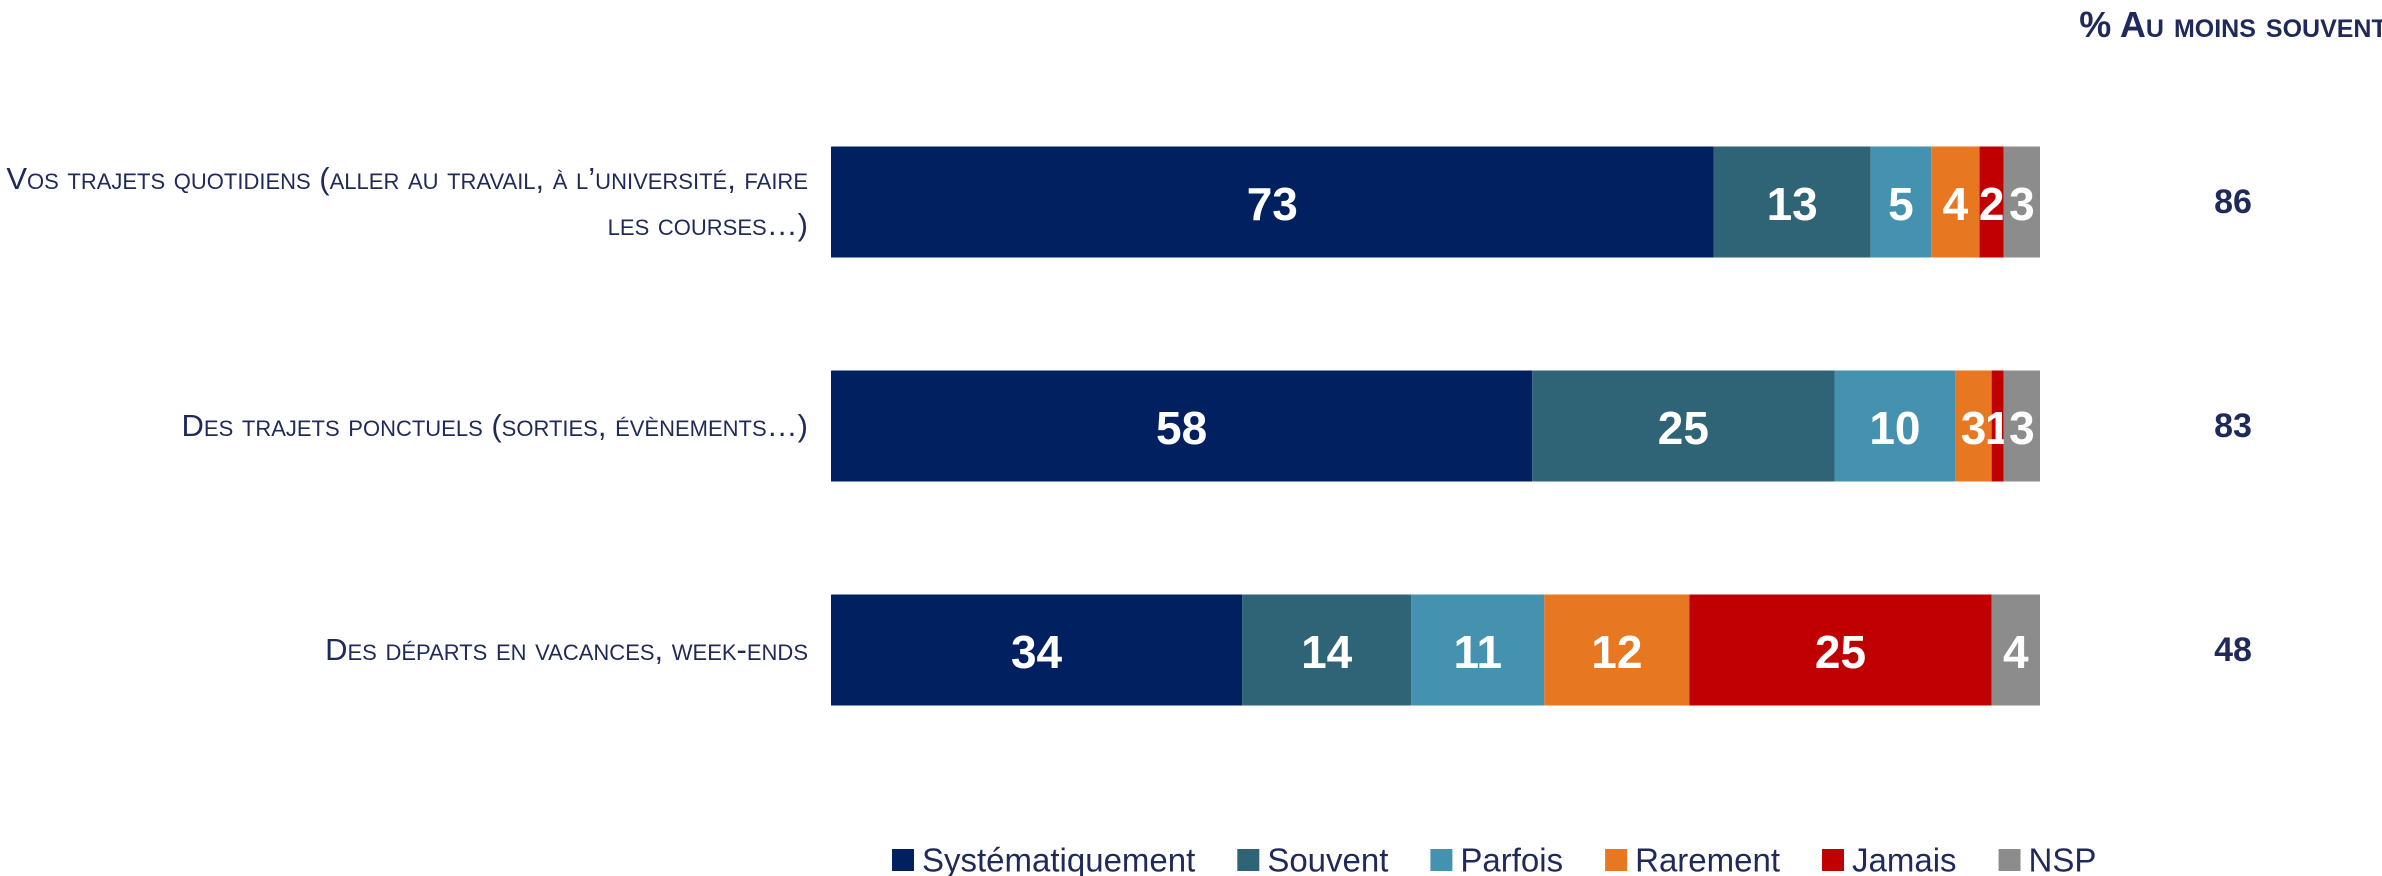 This screenshot has height=876, width=2382. I want to click on data-label: 11, so click(1477, 652).